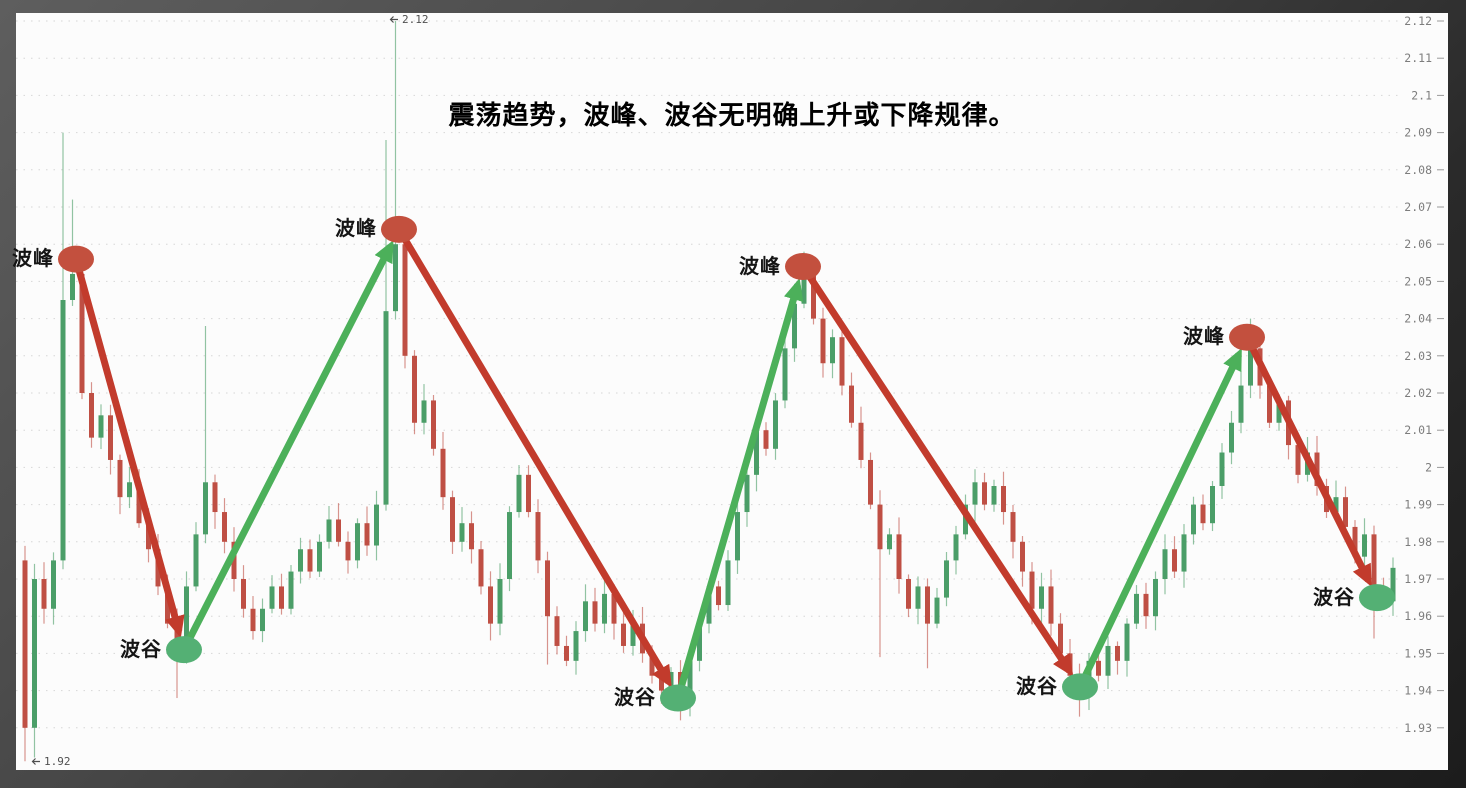 This screenshot has width=1466, height=788. I want to click on y-axis-label: 2, so click(1428, 467).